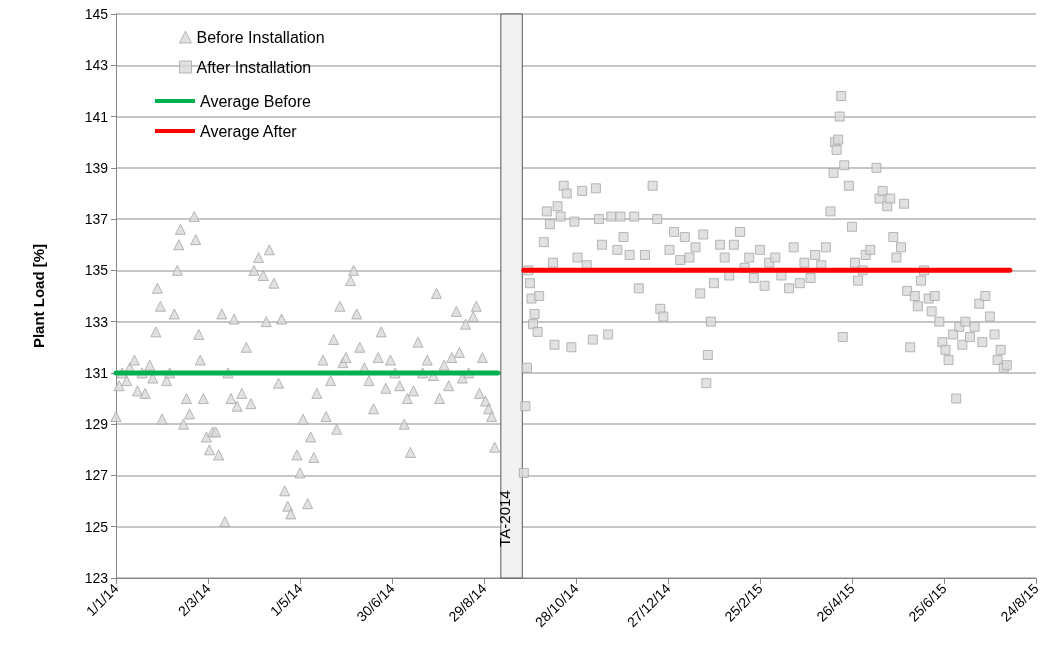  Describe the element at coordinates (38, 296) in the screenshot. I see `y-axis-title: Plant Load [%]` at that location.